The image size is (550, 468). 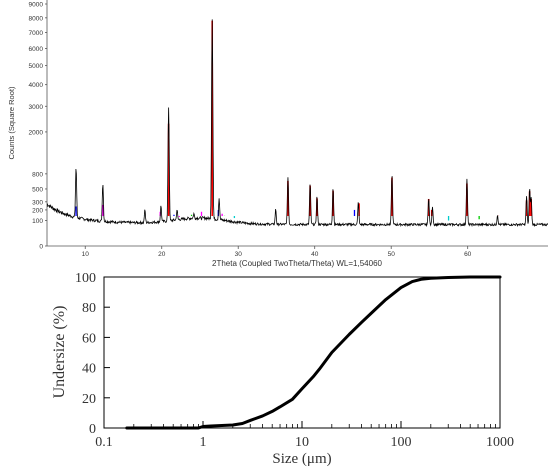 I want to click on psd-y-tick-label: 0, so click(x=92, y=429).